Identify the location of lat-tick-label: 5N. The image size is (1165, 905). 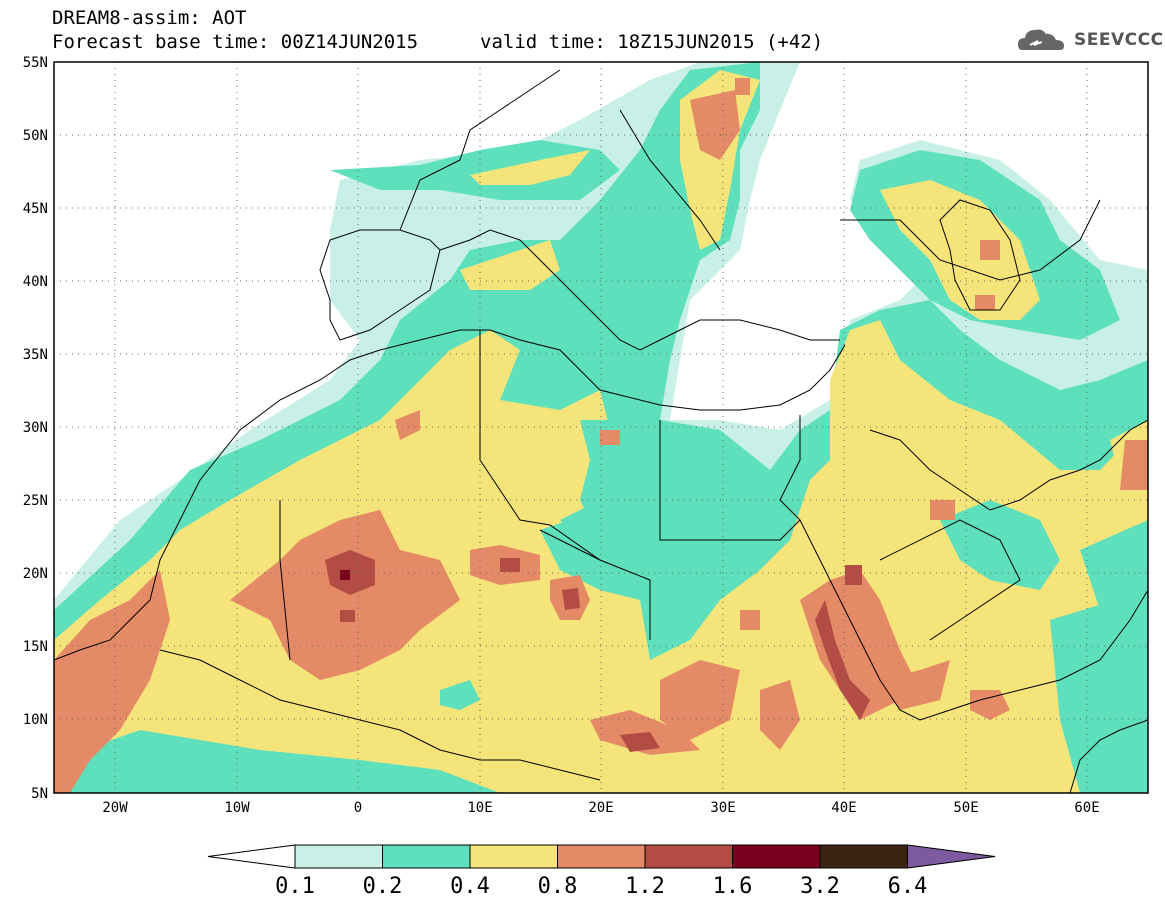
(39, 794).